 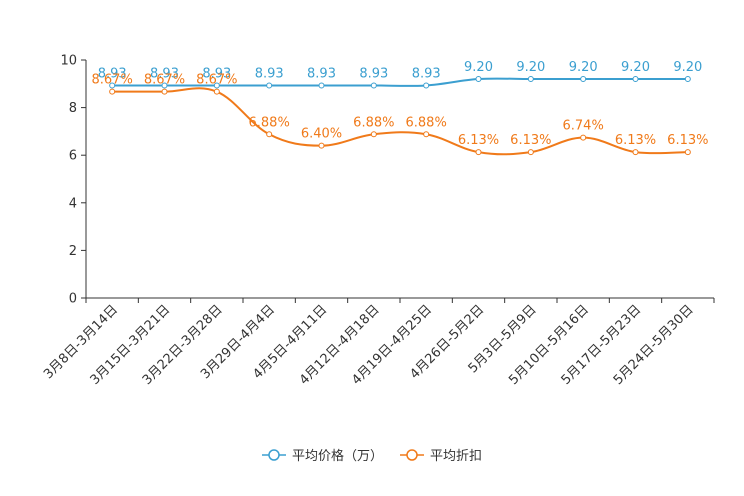 I want to click on legend-item-1: 平均价格（万）, so click(x=322, y=456).